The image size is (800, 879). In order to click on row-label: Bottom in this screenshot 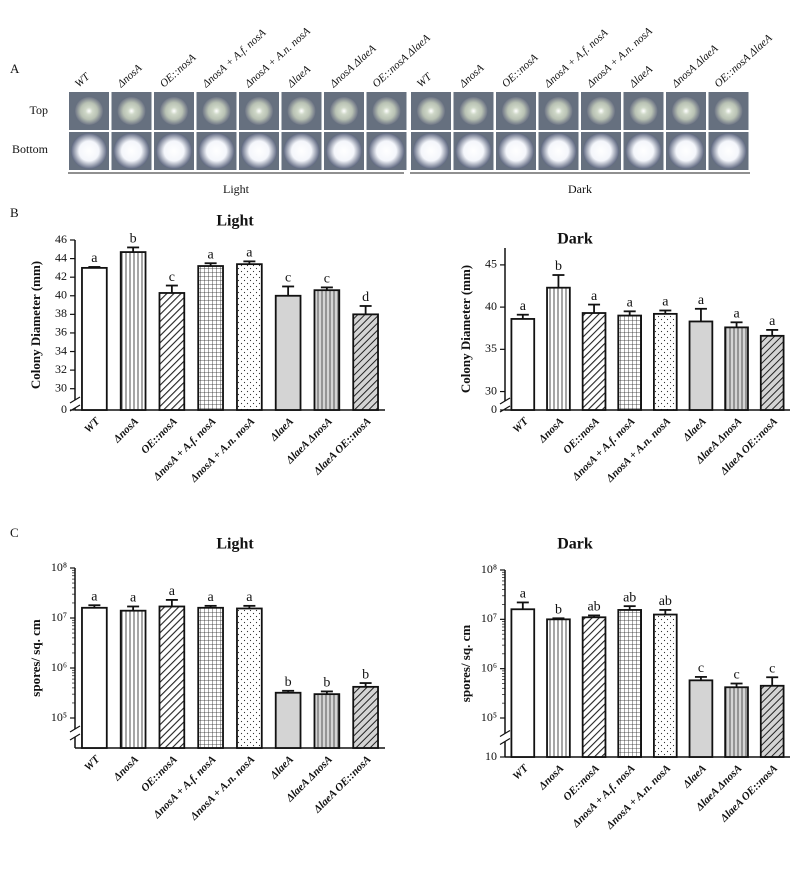, I will do `click(30, 149)`.